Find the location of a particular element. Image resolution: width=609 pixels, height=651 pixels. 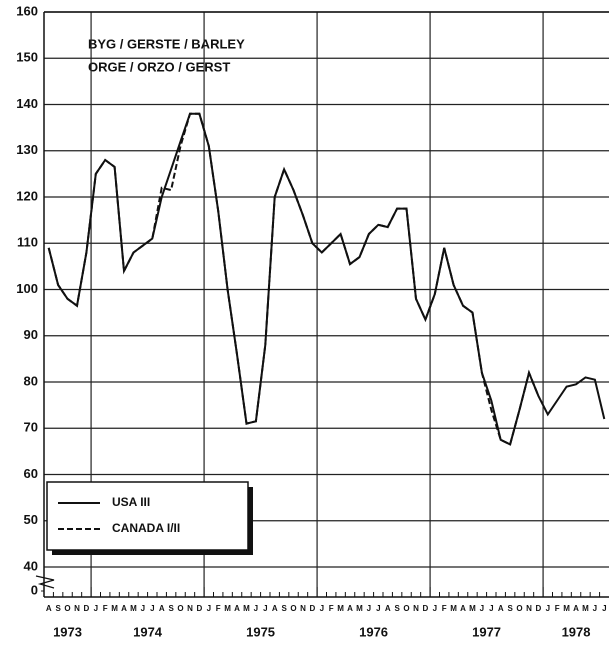

year-label: 1973 is located at coordinates (67, 631).